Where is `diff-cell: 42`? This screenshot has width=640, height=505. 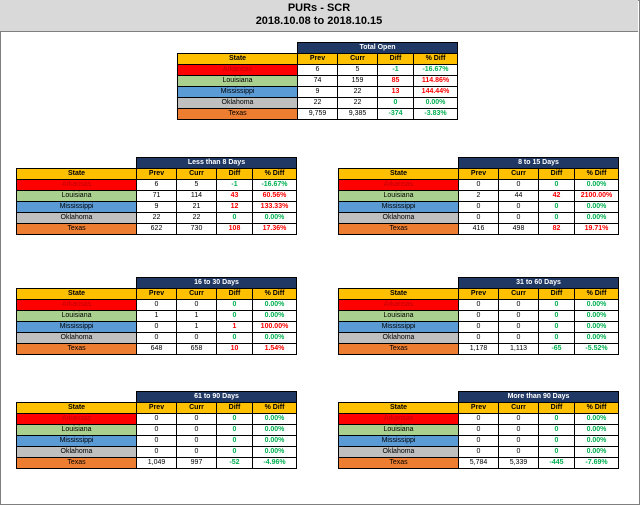 diff-cell: 42 is located at coordinates (556, 196).